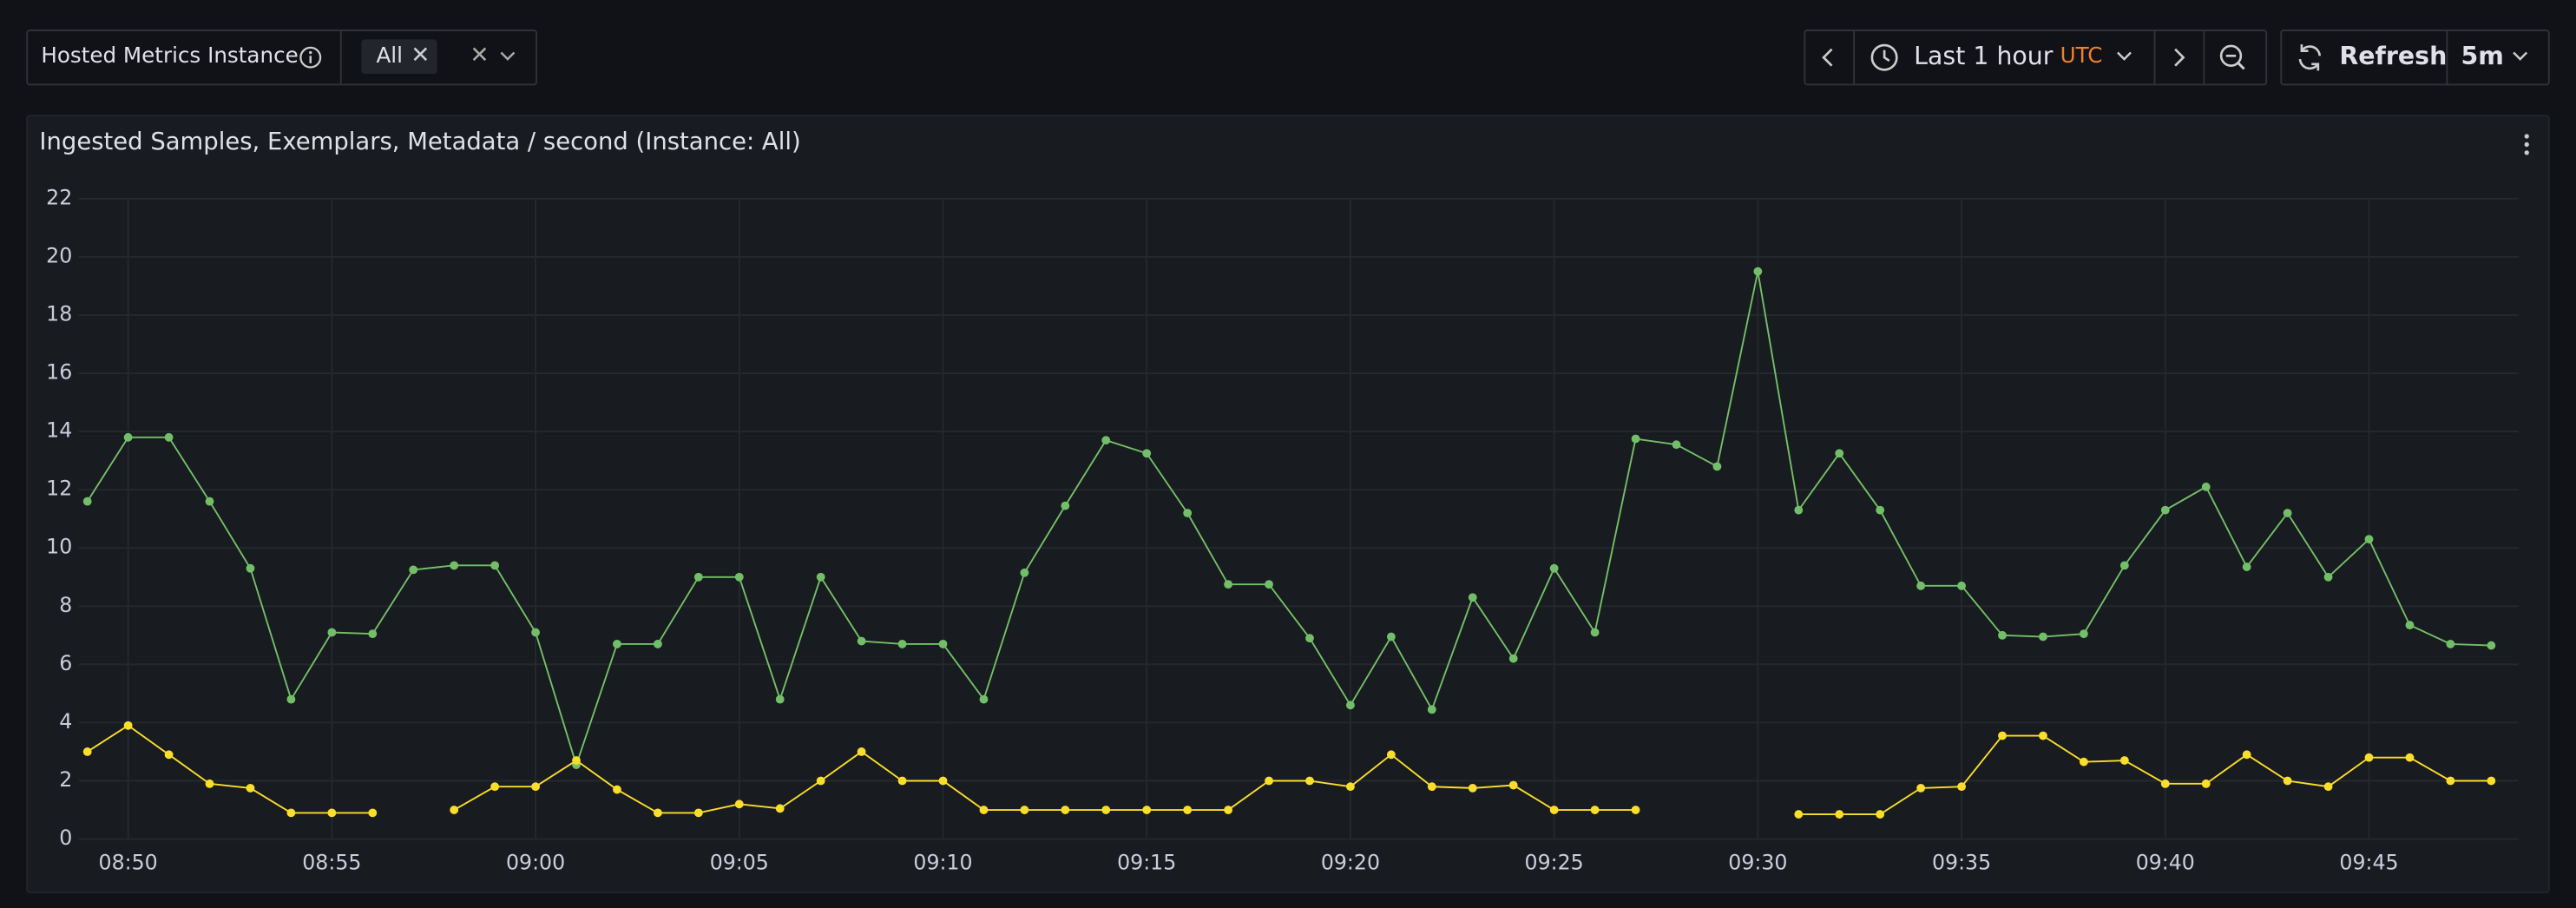  What do you see at coordinates (65, 605) in the screenshot?
I see `y-tick-label: 8` at bounding box center [65, 605].